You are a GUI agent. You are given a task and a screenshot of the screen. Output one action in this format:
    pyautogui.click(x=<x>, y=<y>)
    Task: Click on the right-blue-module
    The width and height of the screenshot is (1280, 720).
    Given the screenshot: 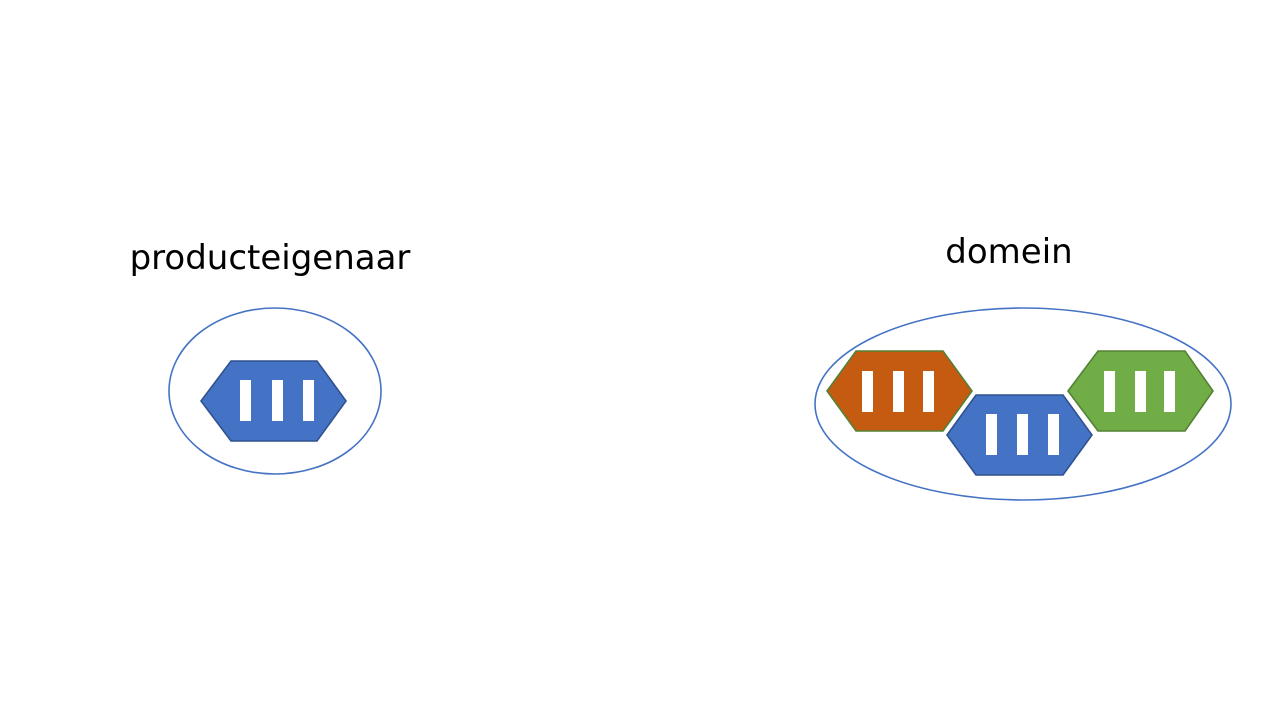 What is the action you would take?
    pyautogui.click(x=1019, y=435)
    